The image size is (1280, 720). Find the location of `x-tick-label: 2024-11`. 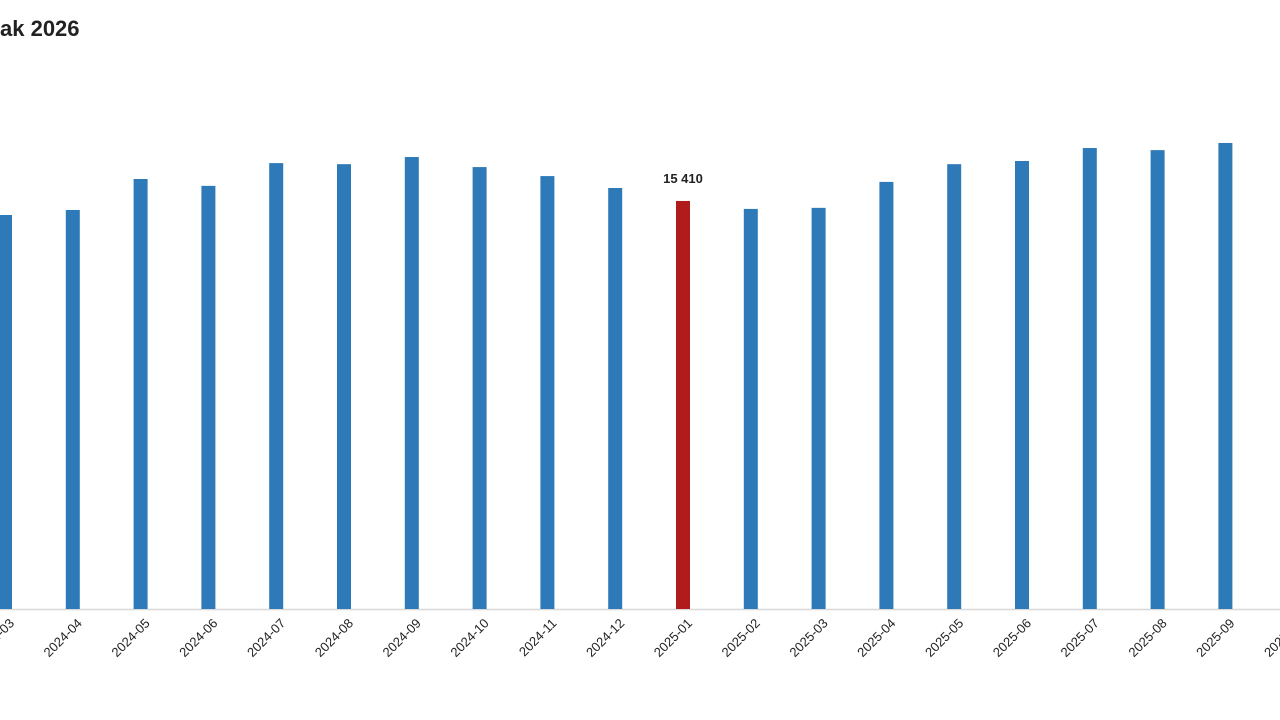

x-tick-label: 2024-11 is located at coordinates (538, 638).